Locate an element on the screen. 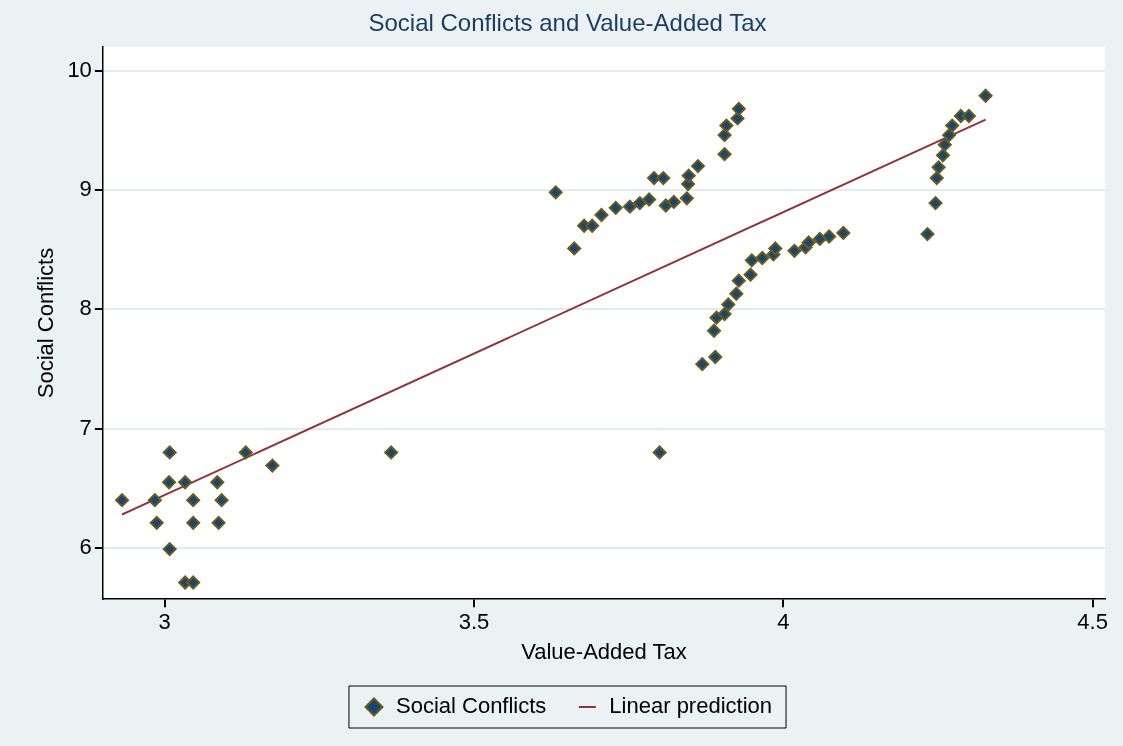  y-tick-label: 8 is located at coordinates (85, 308).